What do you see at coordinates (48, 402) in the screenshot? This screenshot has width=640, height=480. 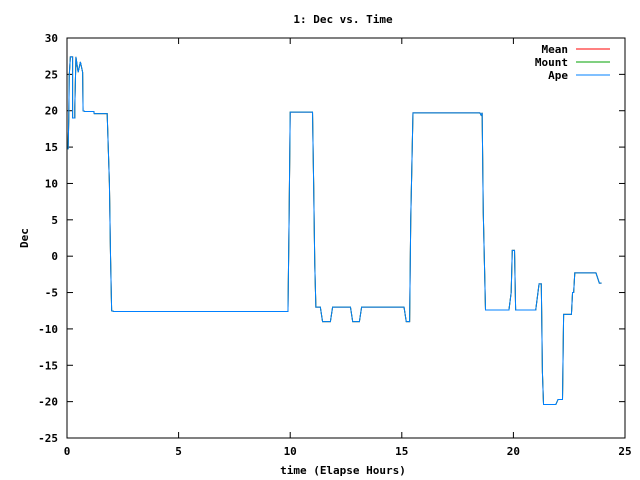 I see `y-tick-label: -20` at bounding box center [48, 402].